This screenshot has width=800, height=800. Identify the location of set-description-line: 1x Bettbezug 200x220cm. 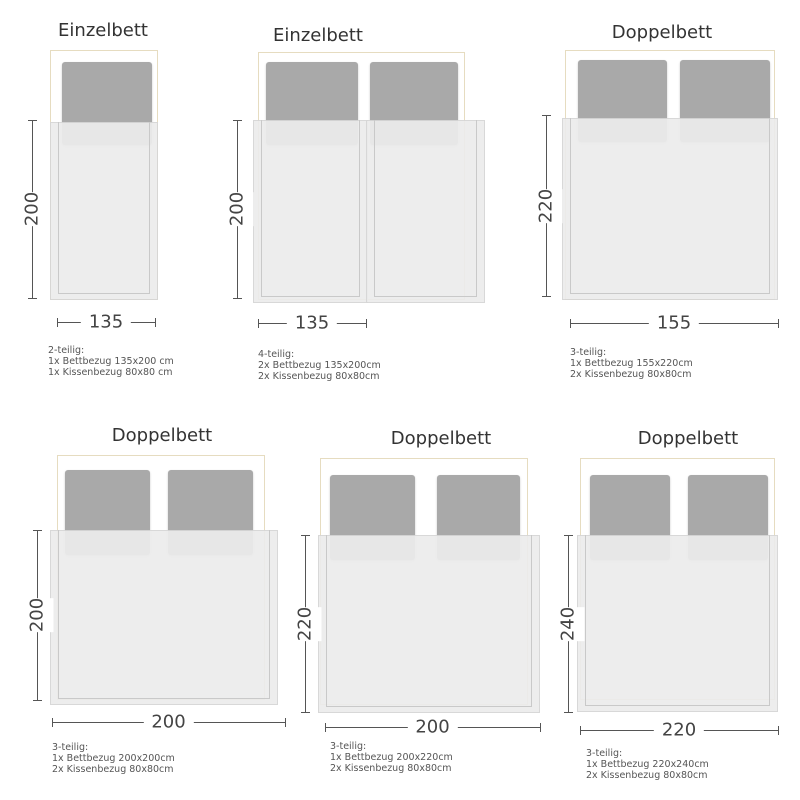
(391, 757).